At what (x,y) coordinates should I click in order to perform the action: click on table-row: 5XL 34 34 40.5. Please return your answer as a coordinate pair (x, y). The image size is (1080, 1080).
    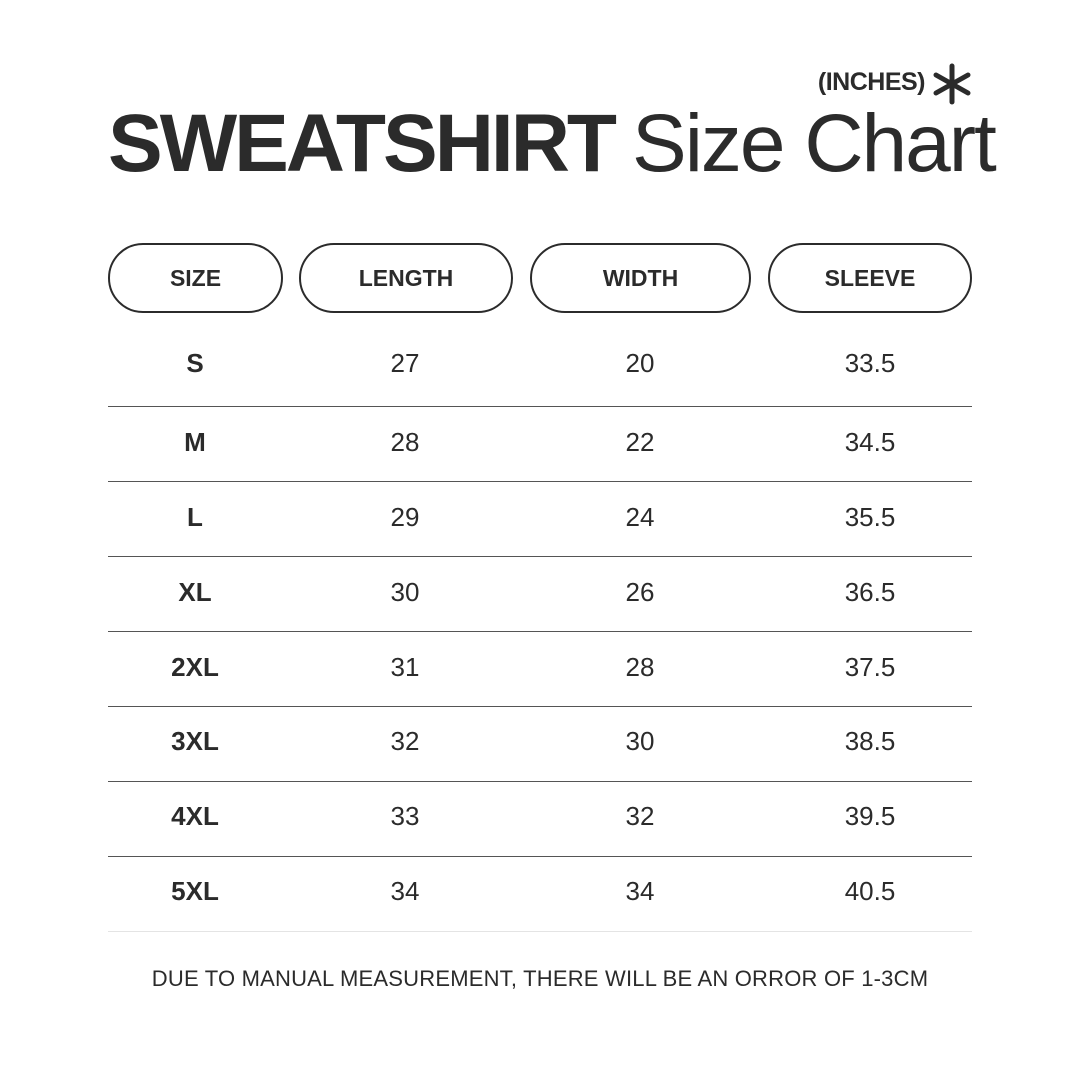
    Looking at the image, I should click on (540, 891).